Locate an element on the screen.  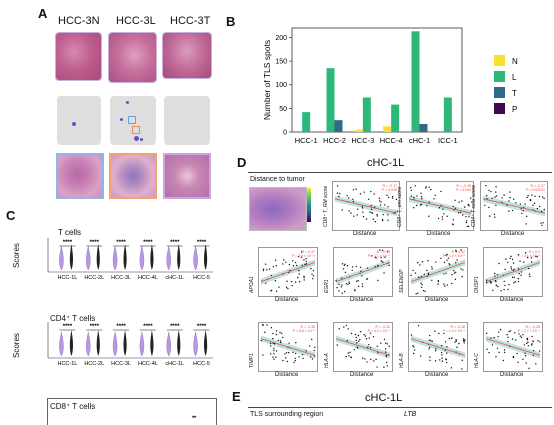
legend-label-l: L is located at coordinates (514, 77).